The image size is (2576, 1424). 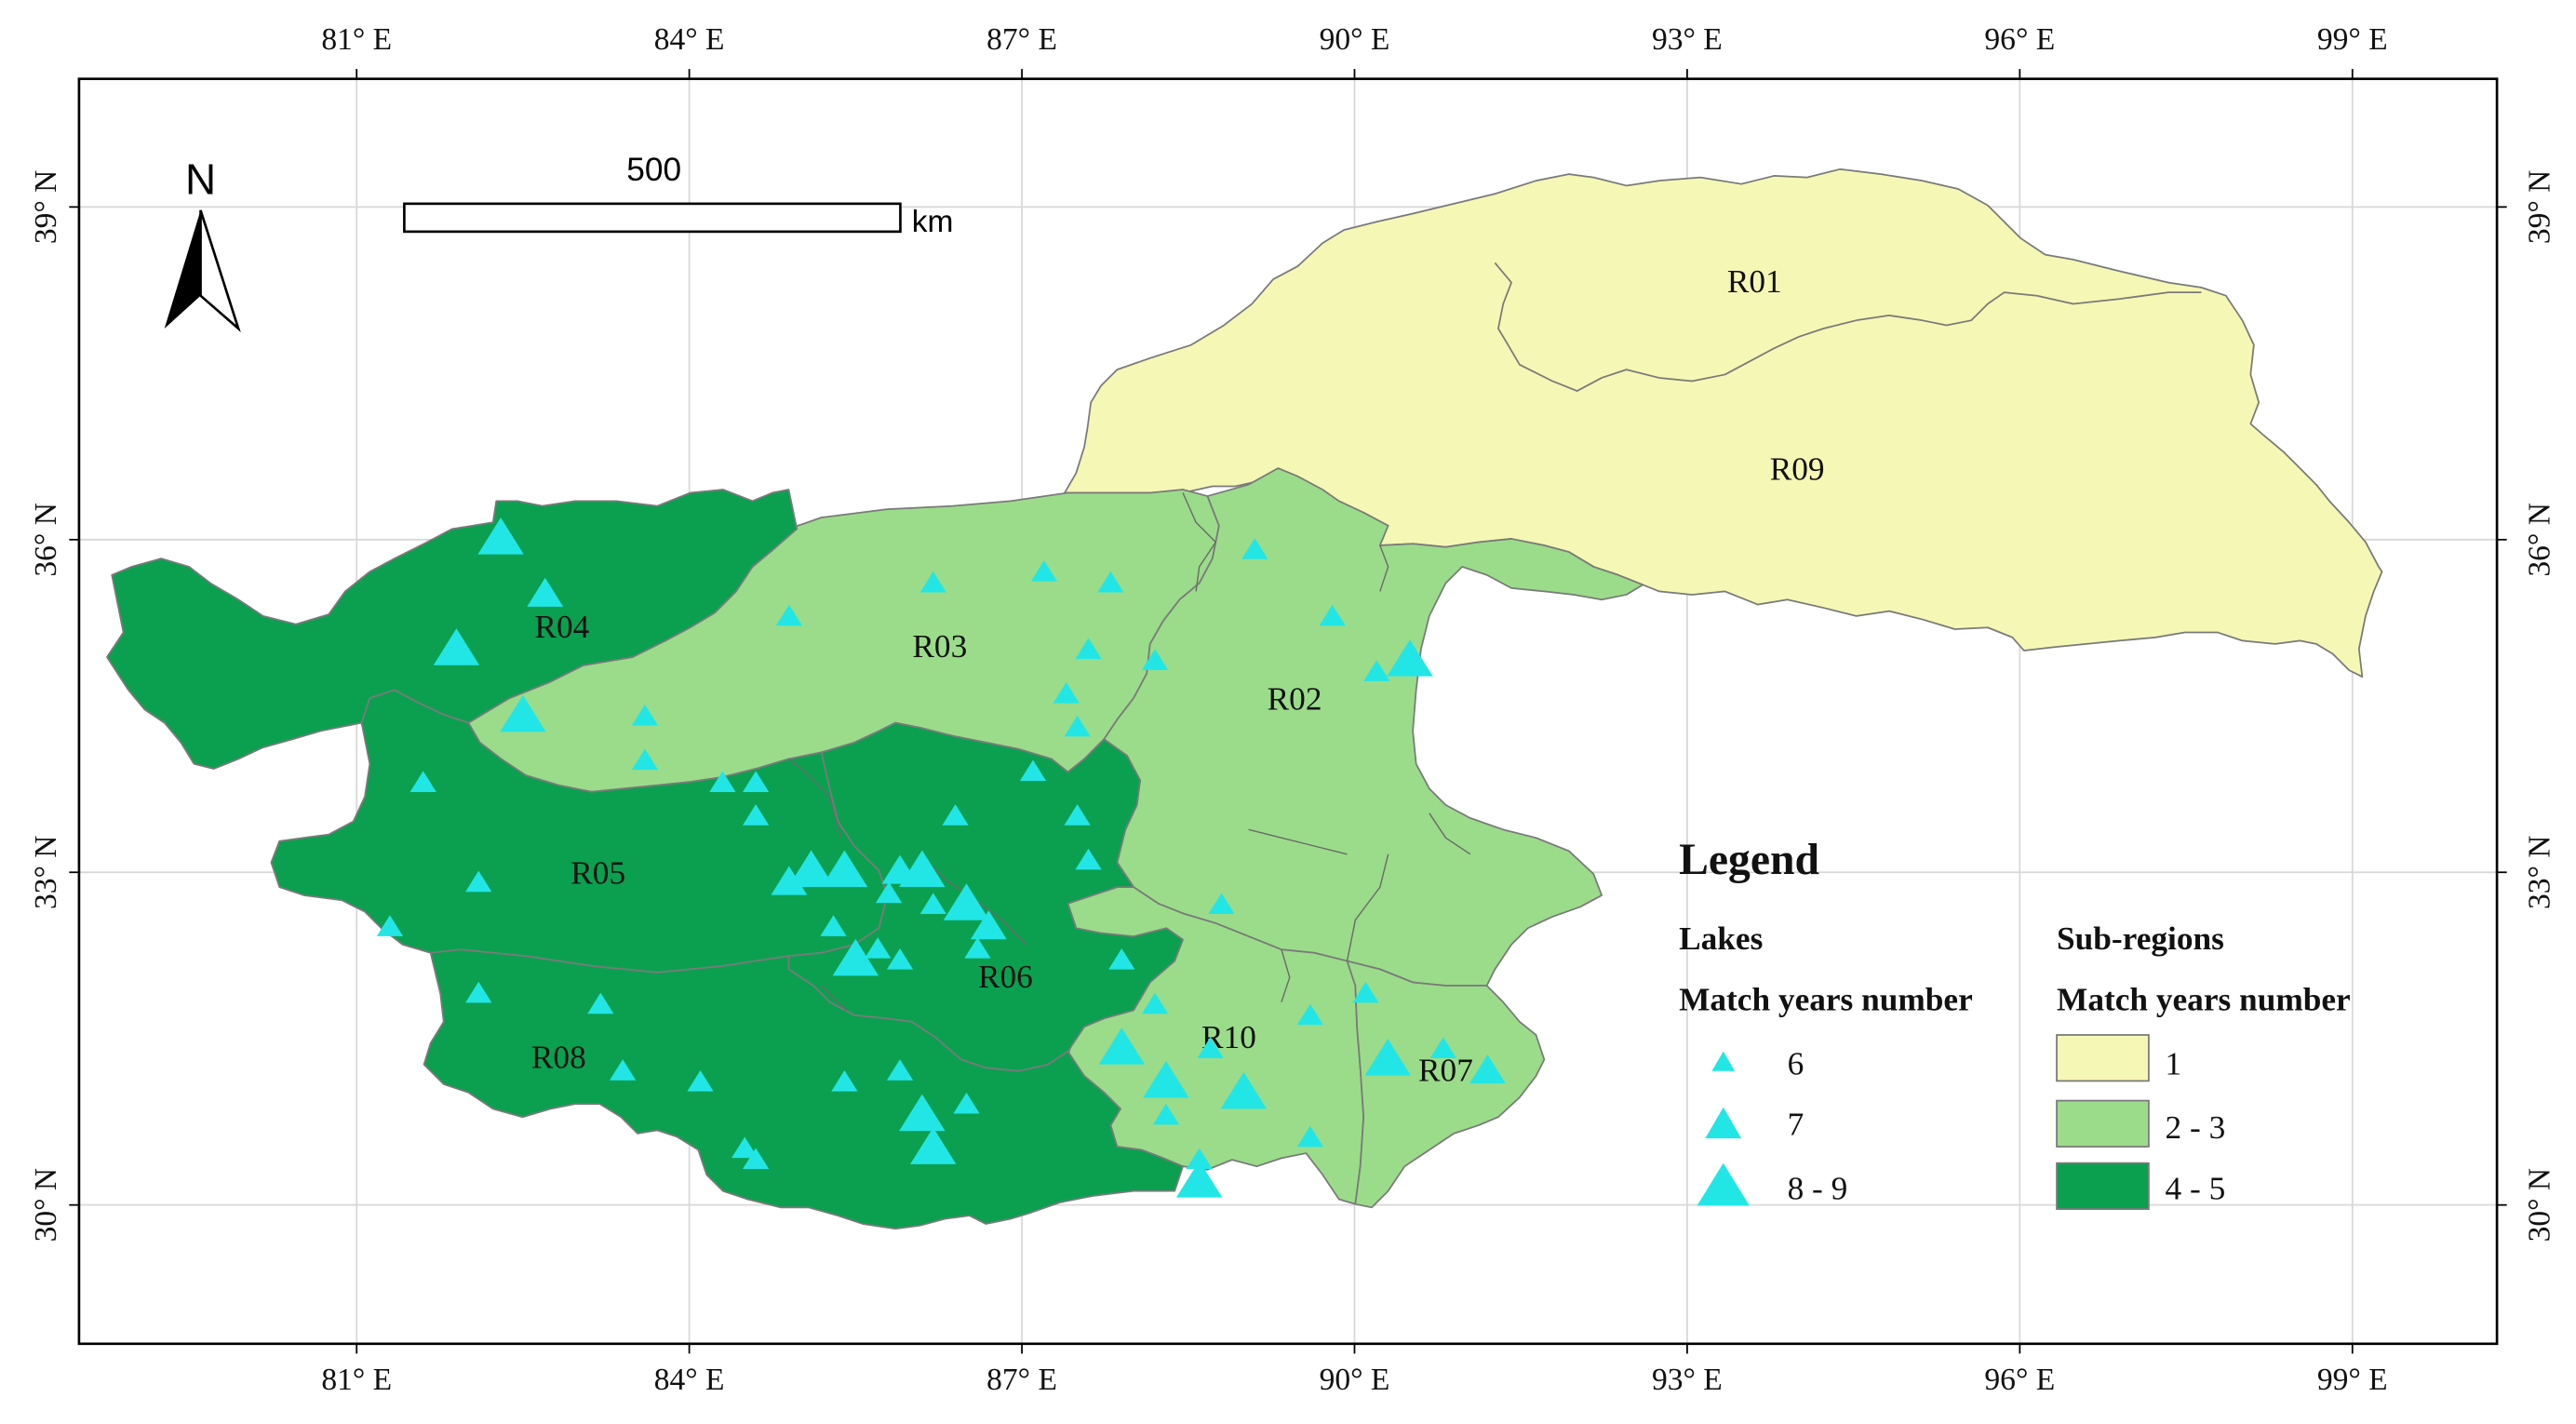 I want to click on north-arrow-label: N, so click(x=200, y=178).